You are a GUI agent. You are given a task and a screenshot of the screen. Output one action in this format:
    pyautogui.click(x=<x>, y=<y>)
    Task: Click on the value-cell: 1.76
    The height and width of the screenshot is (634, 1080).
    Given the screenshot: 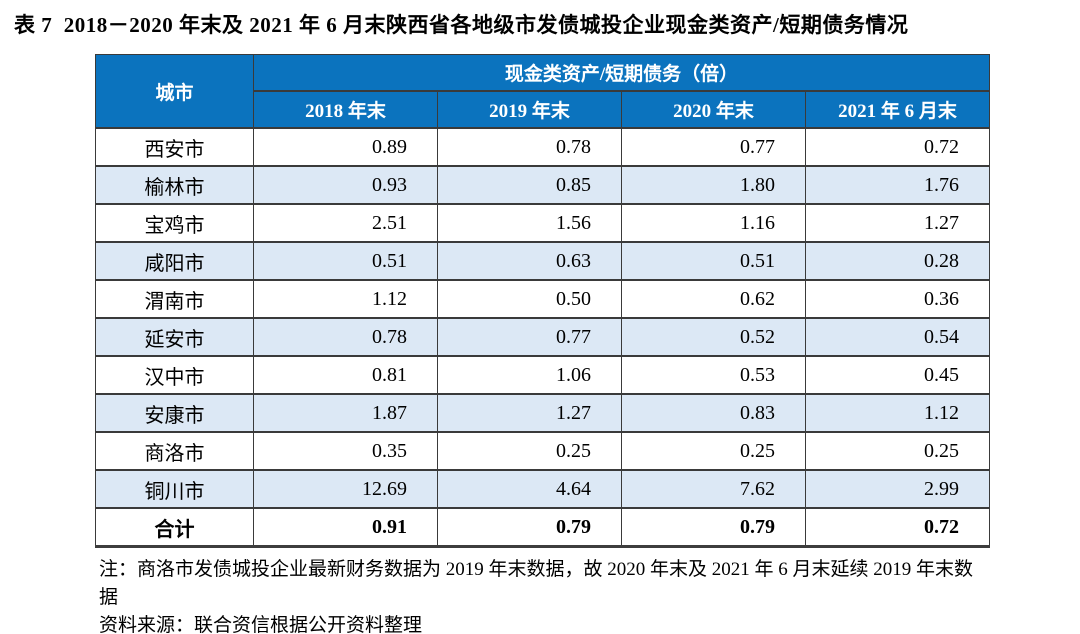 What is the action you would take?
    pyautogui.click(x=897, y=185)
    